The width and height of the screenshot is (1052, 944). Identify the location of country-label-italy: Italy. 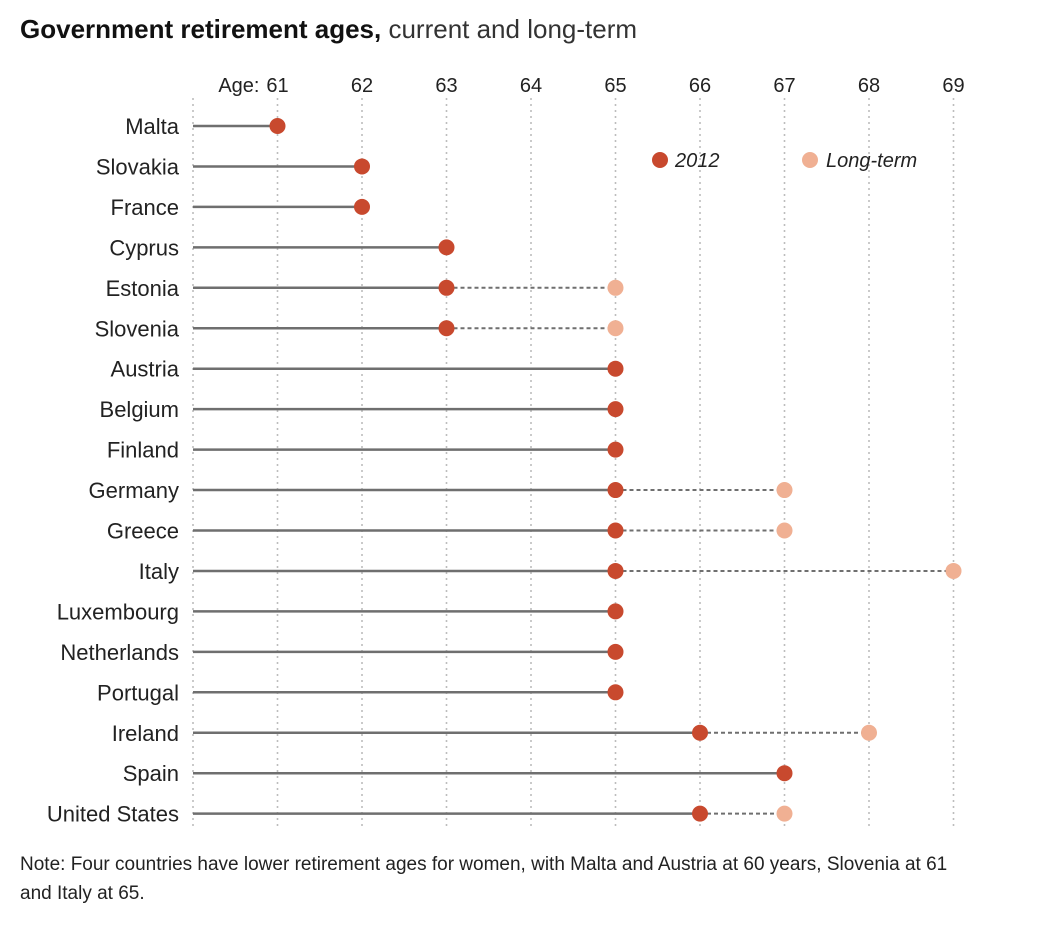
(159, 571).